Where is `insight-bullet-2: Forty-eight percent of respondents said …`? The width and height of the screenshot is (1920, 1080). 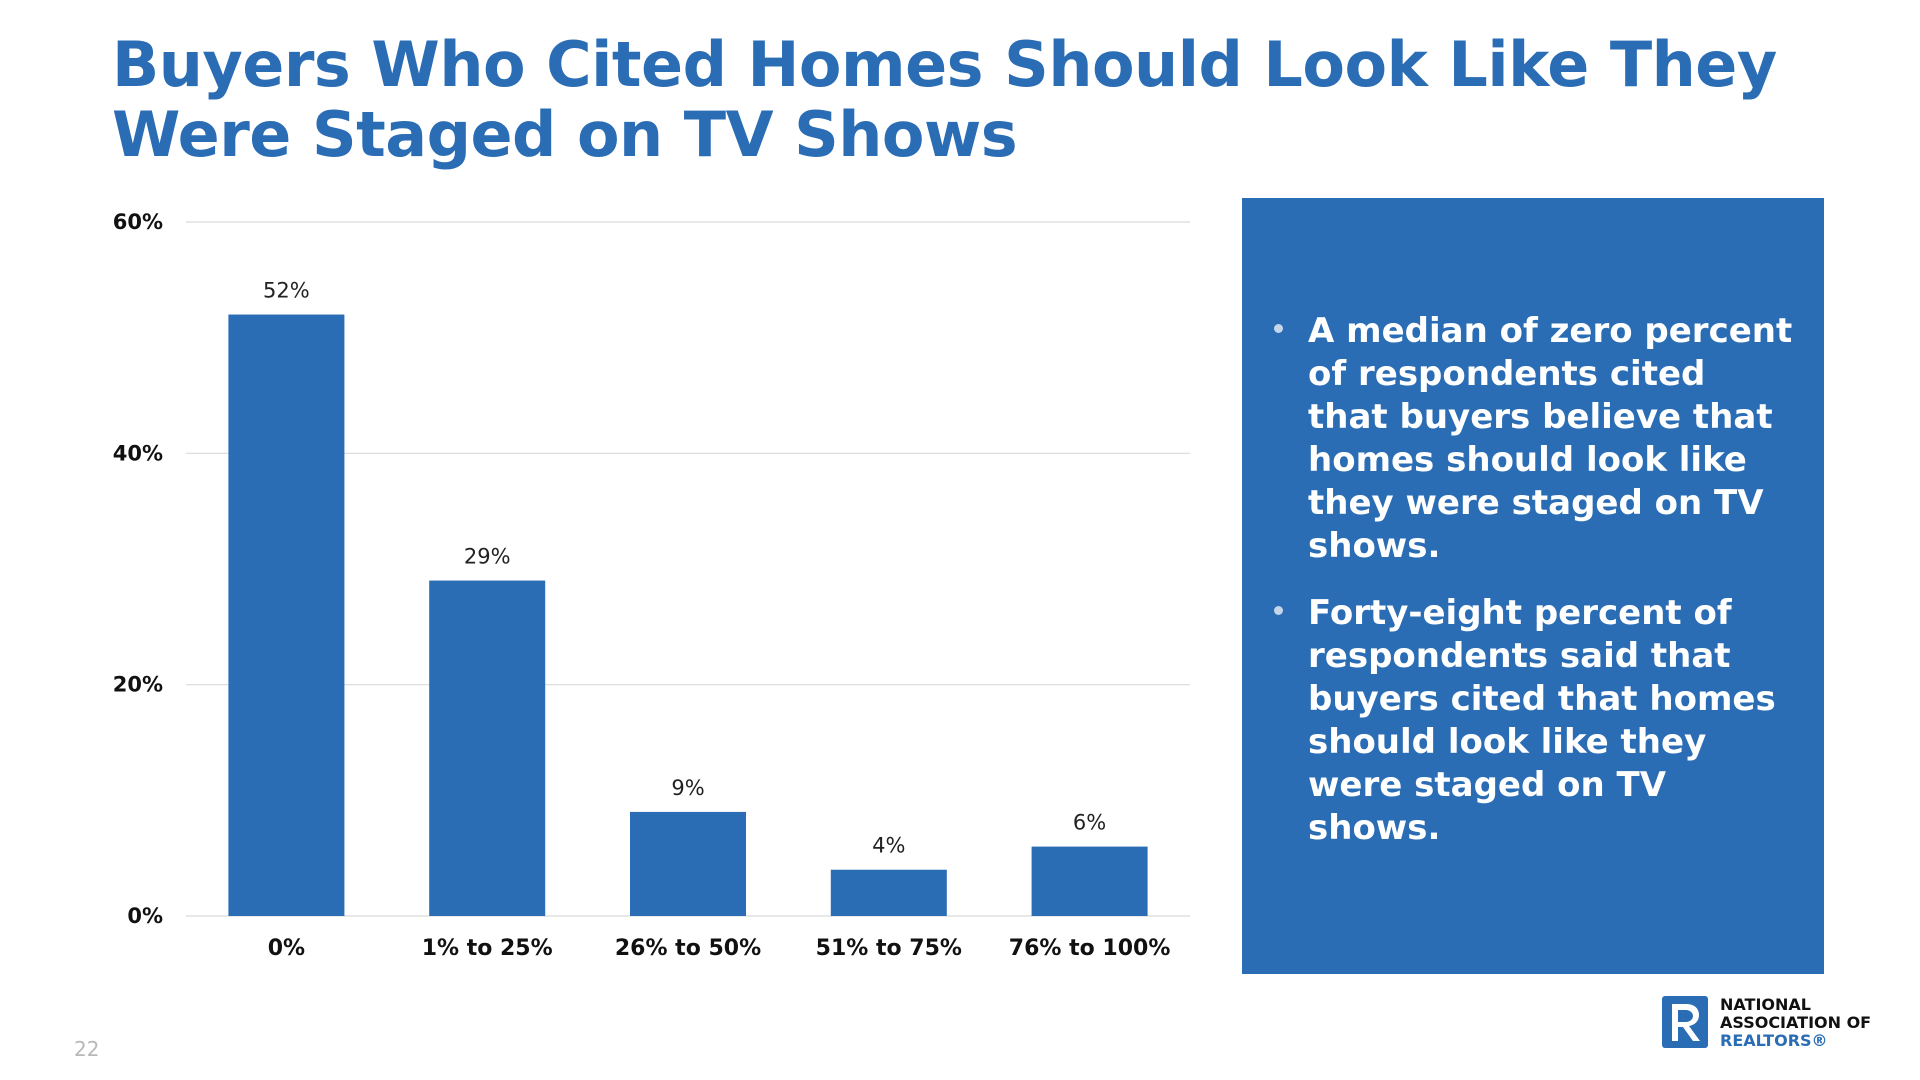
insight-bullet-2: Forty-eight percent of respondents said … is located at coordinates (1533, 721).